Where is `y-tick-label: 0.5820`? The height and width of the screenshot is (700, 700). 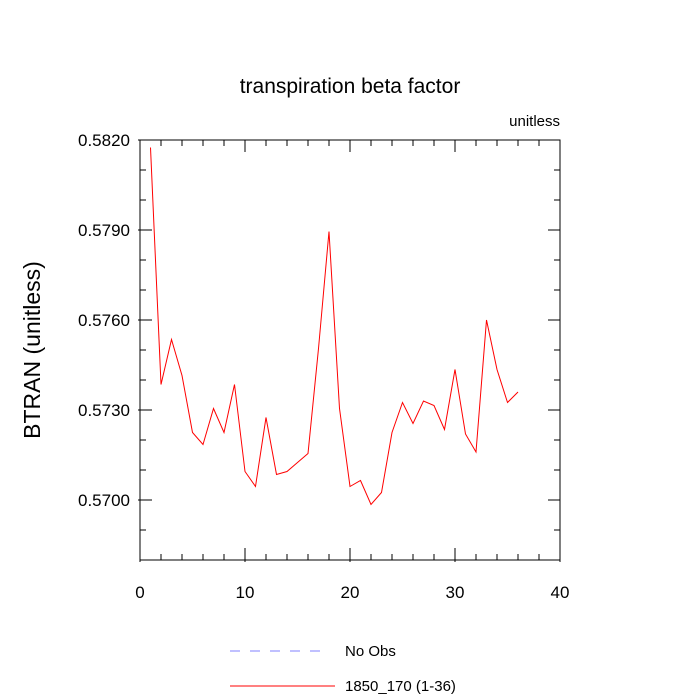 y-tick-label: 0.5820 is located at coordinates (104, 140).